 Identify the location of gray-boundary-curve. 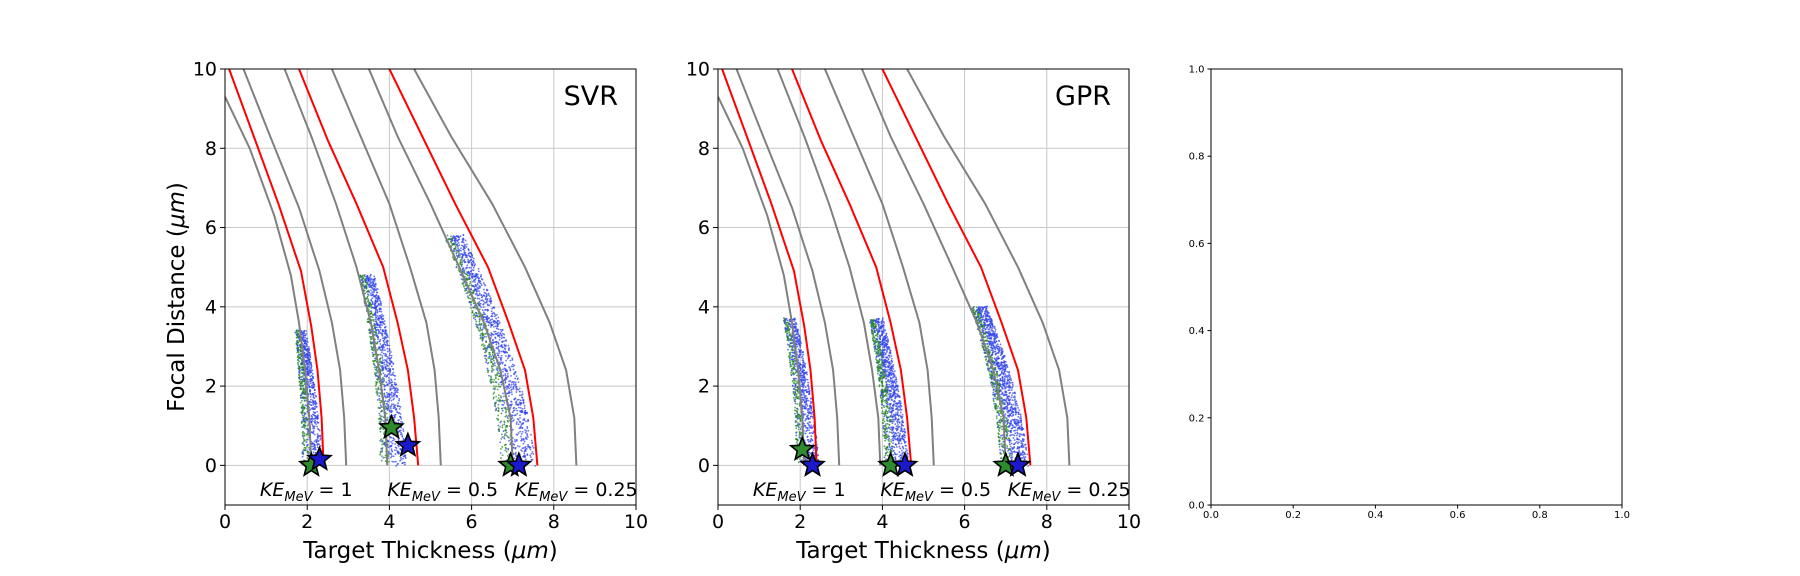
(788, 267).